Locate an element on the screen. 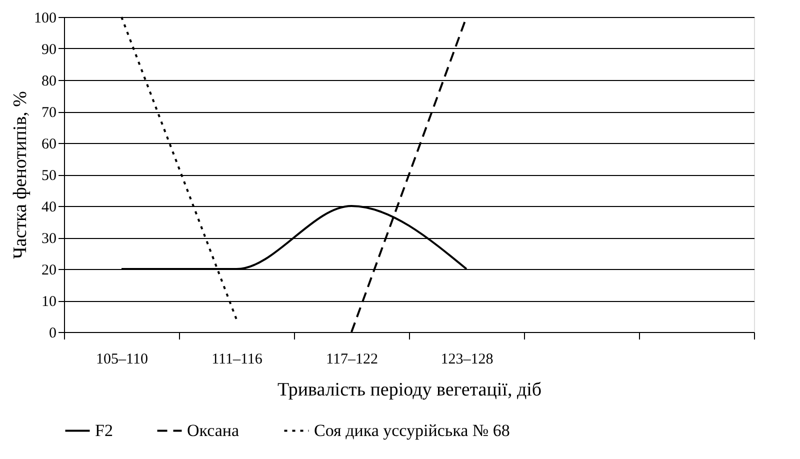 The height and width of the screenshot is (459, 800). y-tick-label: 30 is located at coordinates (49, 239).